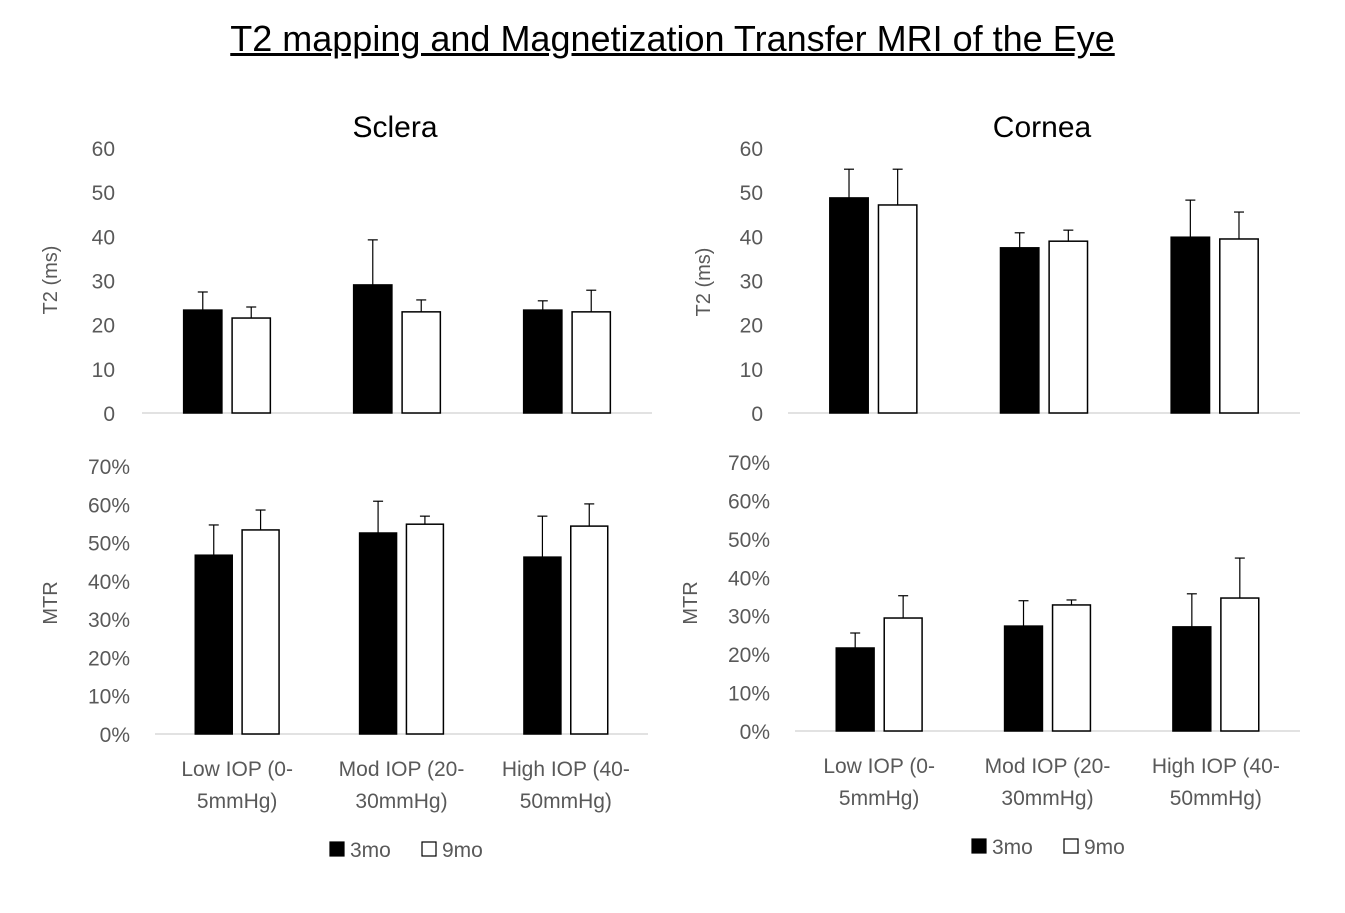 The height and width of the screenshot is (913, 1345). I want to click on panel-title: Sclera, so click(394, 127).